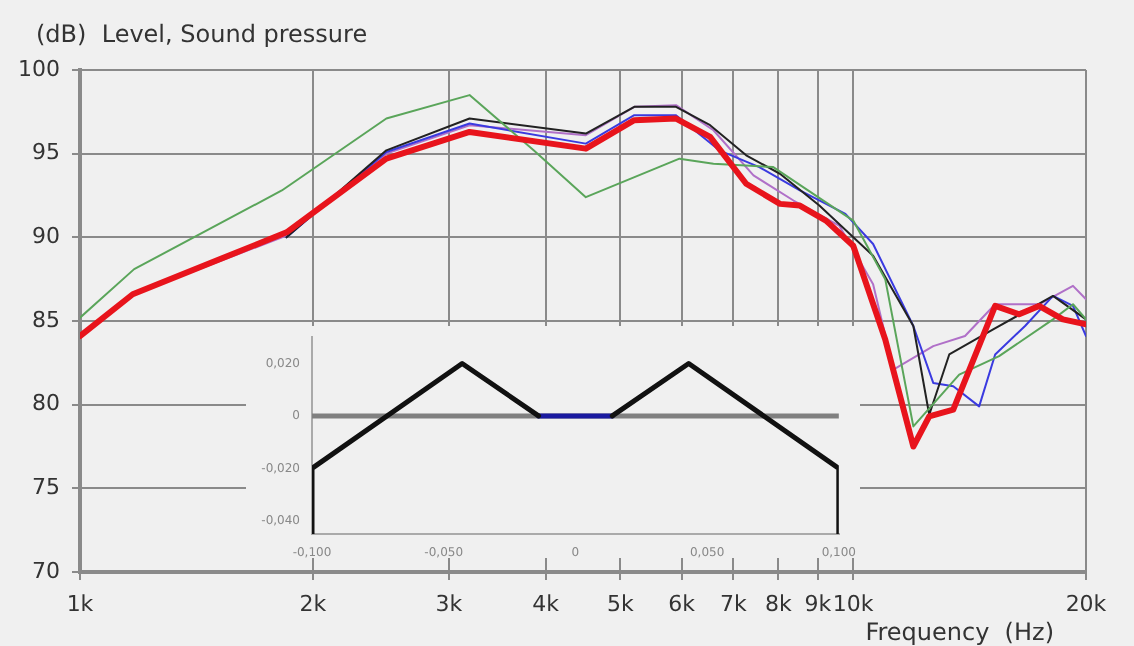 The height and width of the screenshot is (646, 1134). What do you see at coordinates (959, 632) in the screenshot?
I see `x-axis-title: Frequency (Hz)` at bounding box center [959, 632].